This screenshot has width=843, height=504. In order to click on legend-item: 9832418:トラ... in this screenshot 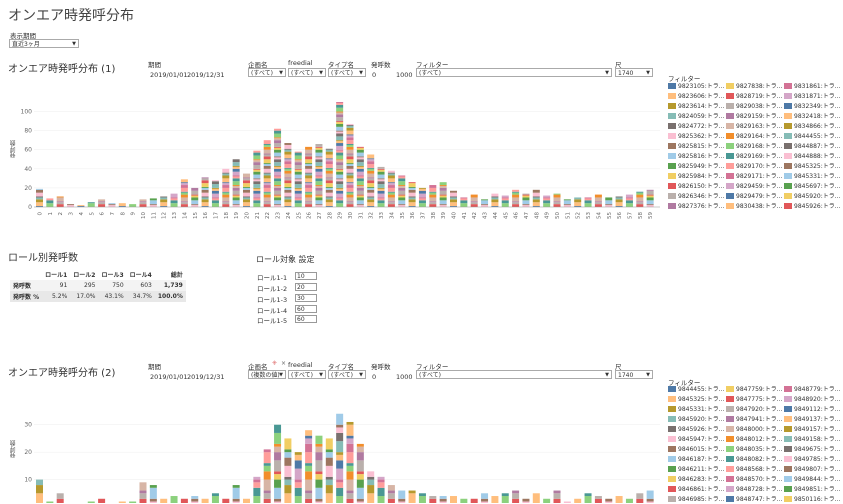, I will do `click(812, 117)`.